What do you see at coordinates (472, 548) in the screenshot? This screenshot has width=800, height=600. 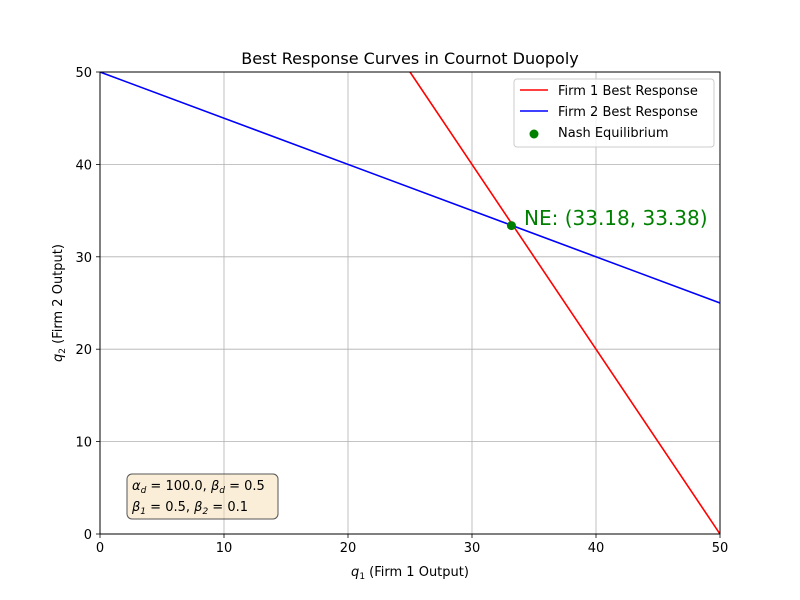 I see `x-tick-label: 30` at bounding box center [472, 548].